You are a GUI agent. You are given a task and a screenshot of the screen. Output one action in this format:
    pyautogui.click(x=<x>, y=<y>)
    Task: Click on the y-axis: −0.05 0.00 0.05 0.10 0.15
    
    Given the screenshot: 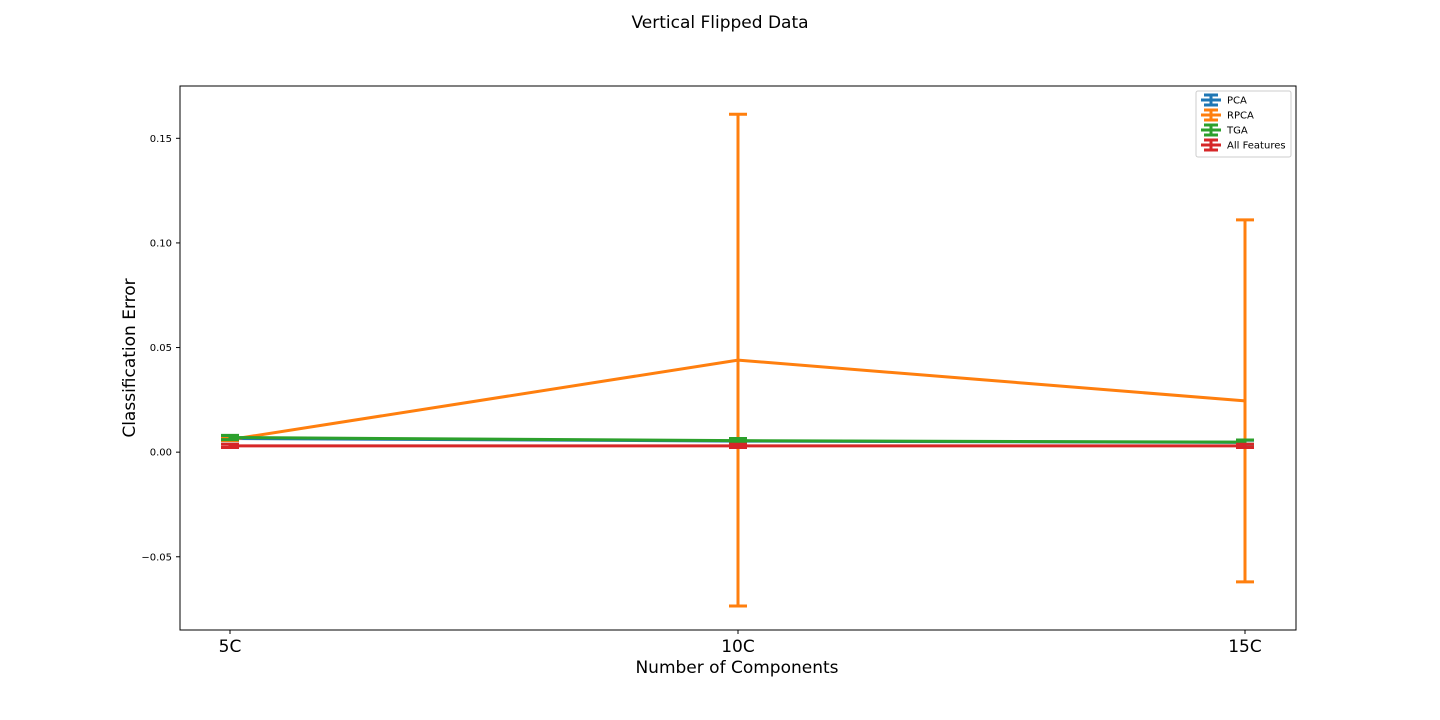 What is the action you would take?
    pyautogui.click(x=160, y=348)
    